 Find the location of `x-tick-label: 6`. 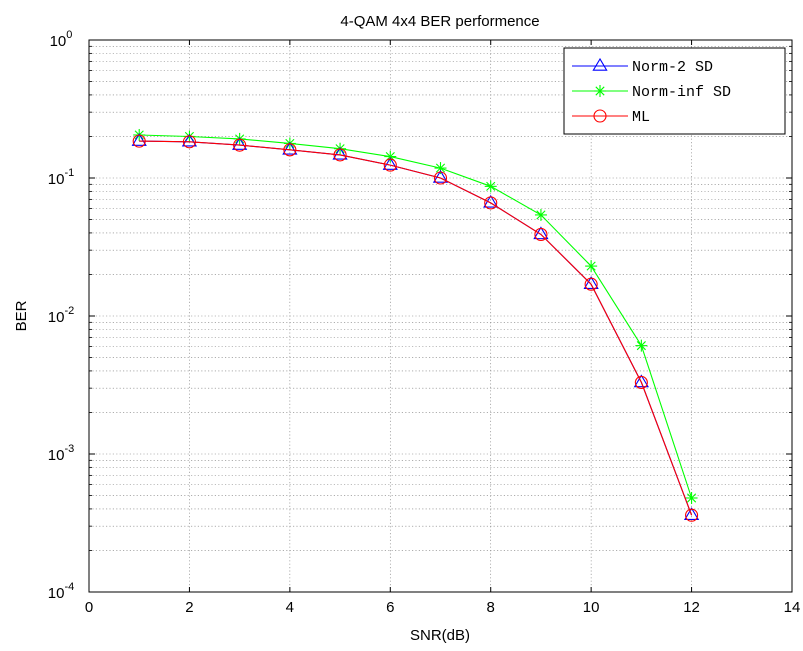

x-tick-label: 6 is located at coordinates (390, 607).